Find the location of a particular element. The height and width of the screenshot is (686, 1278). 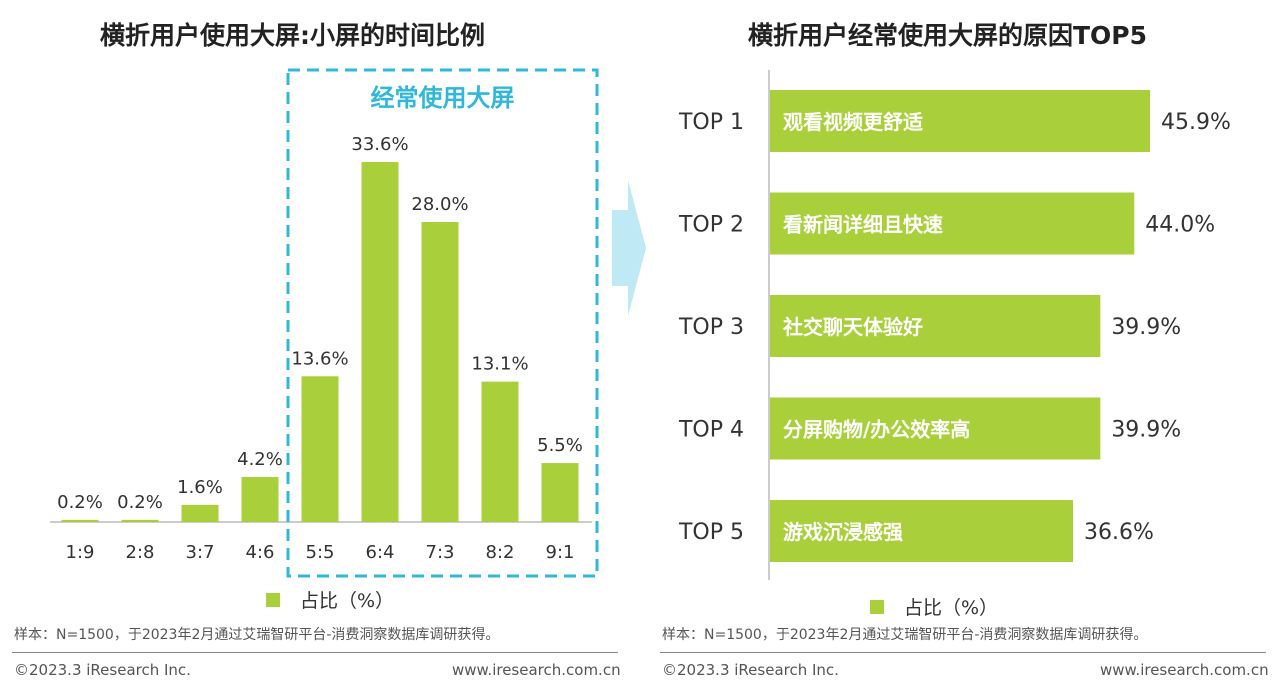

hbar-reason-label: 看新闻详细且快速 is located at coordinates (863, 225).